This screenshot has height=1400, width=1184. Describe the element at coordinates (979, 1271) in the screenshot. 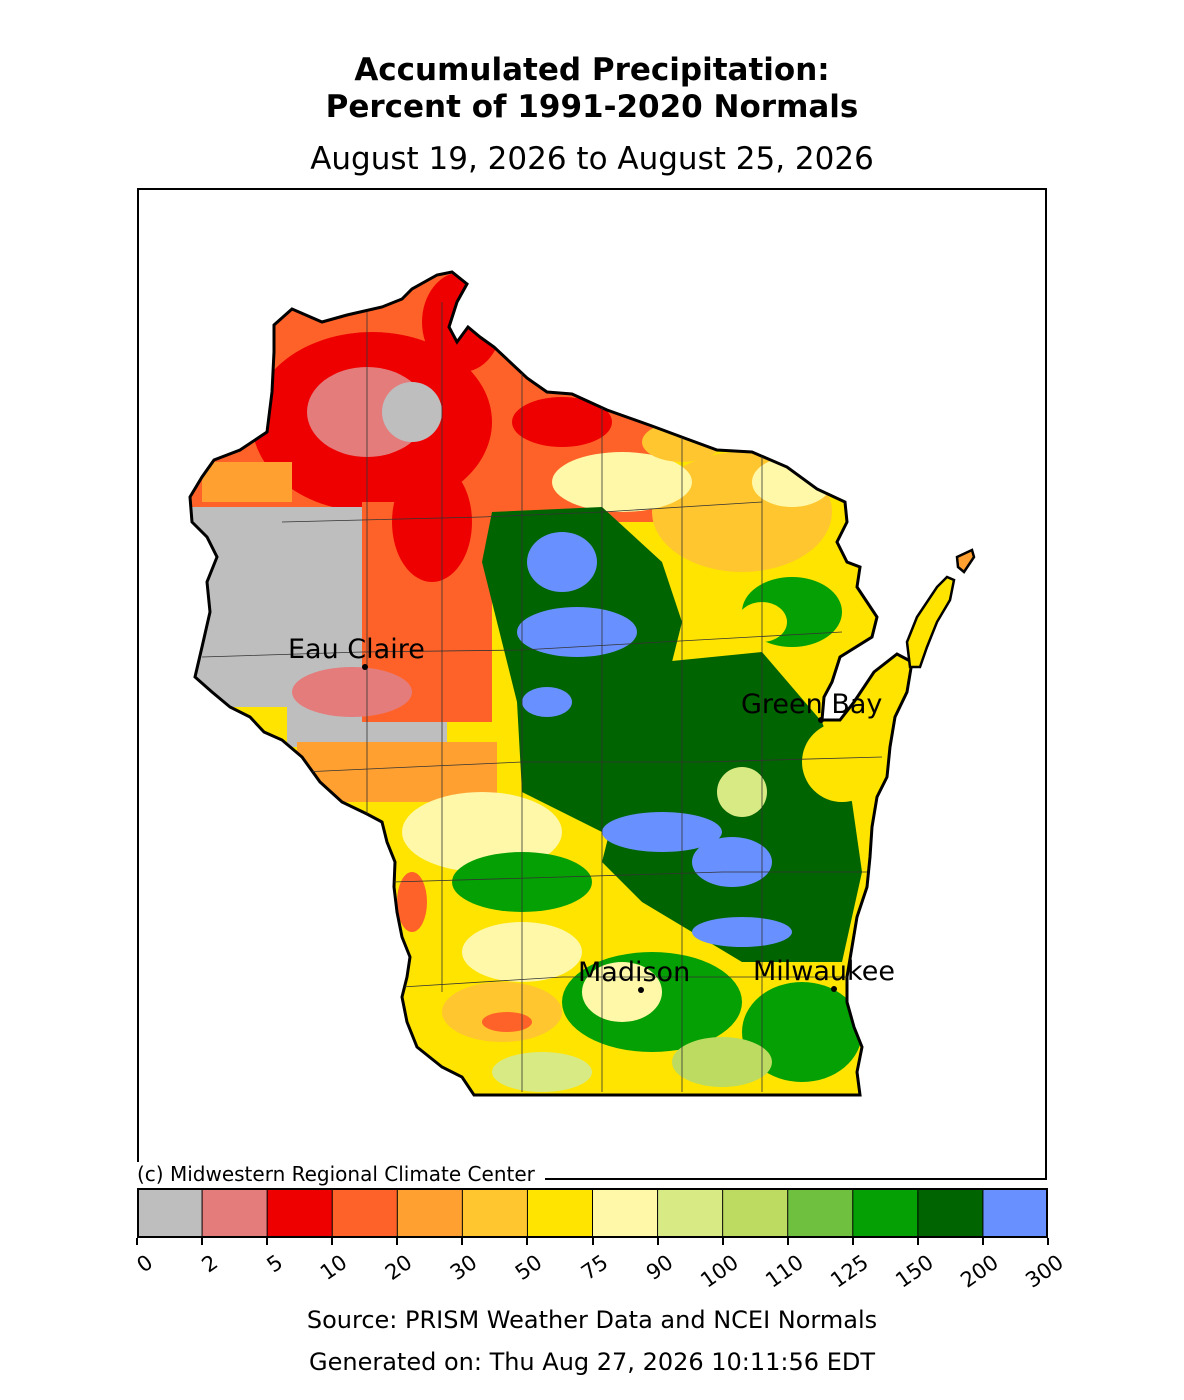

I see `legend-tick-label: 200` at that location.